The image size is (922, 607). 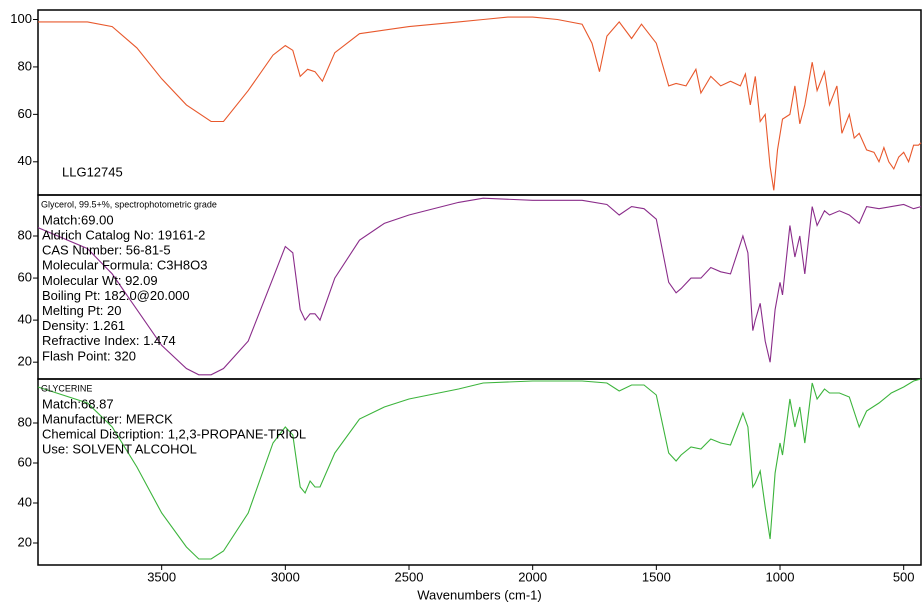 I want to click on annotation: Aldrich Catalog No: 19161-2, so click(x=123, y=235).